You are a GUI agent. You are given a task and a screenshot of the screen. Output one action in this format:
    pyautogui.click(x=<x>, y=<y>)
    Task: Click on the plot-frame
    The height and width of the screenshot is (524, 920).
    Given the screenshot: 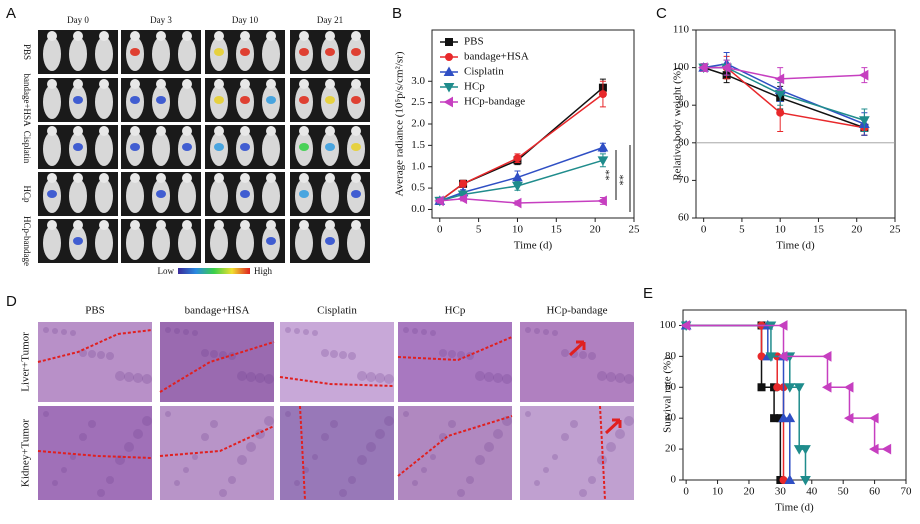 What is the action you would take?
    pyautogui.click(x=795, y=124)
    